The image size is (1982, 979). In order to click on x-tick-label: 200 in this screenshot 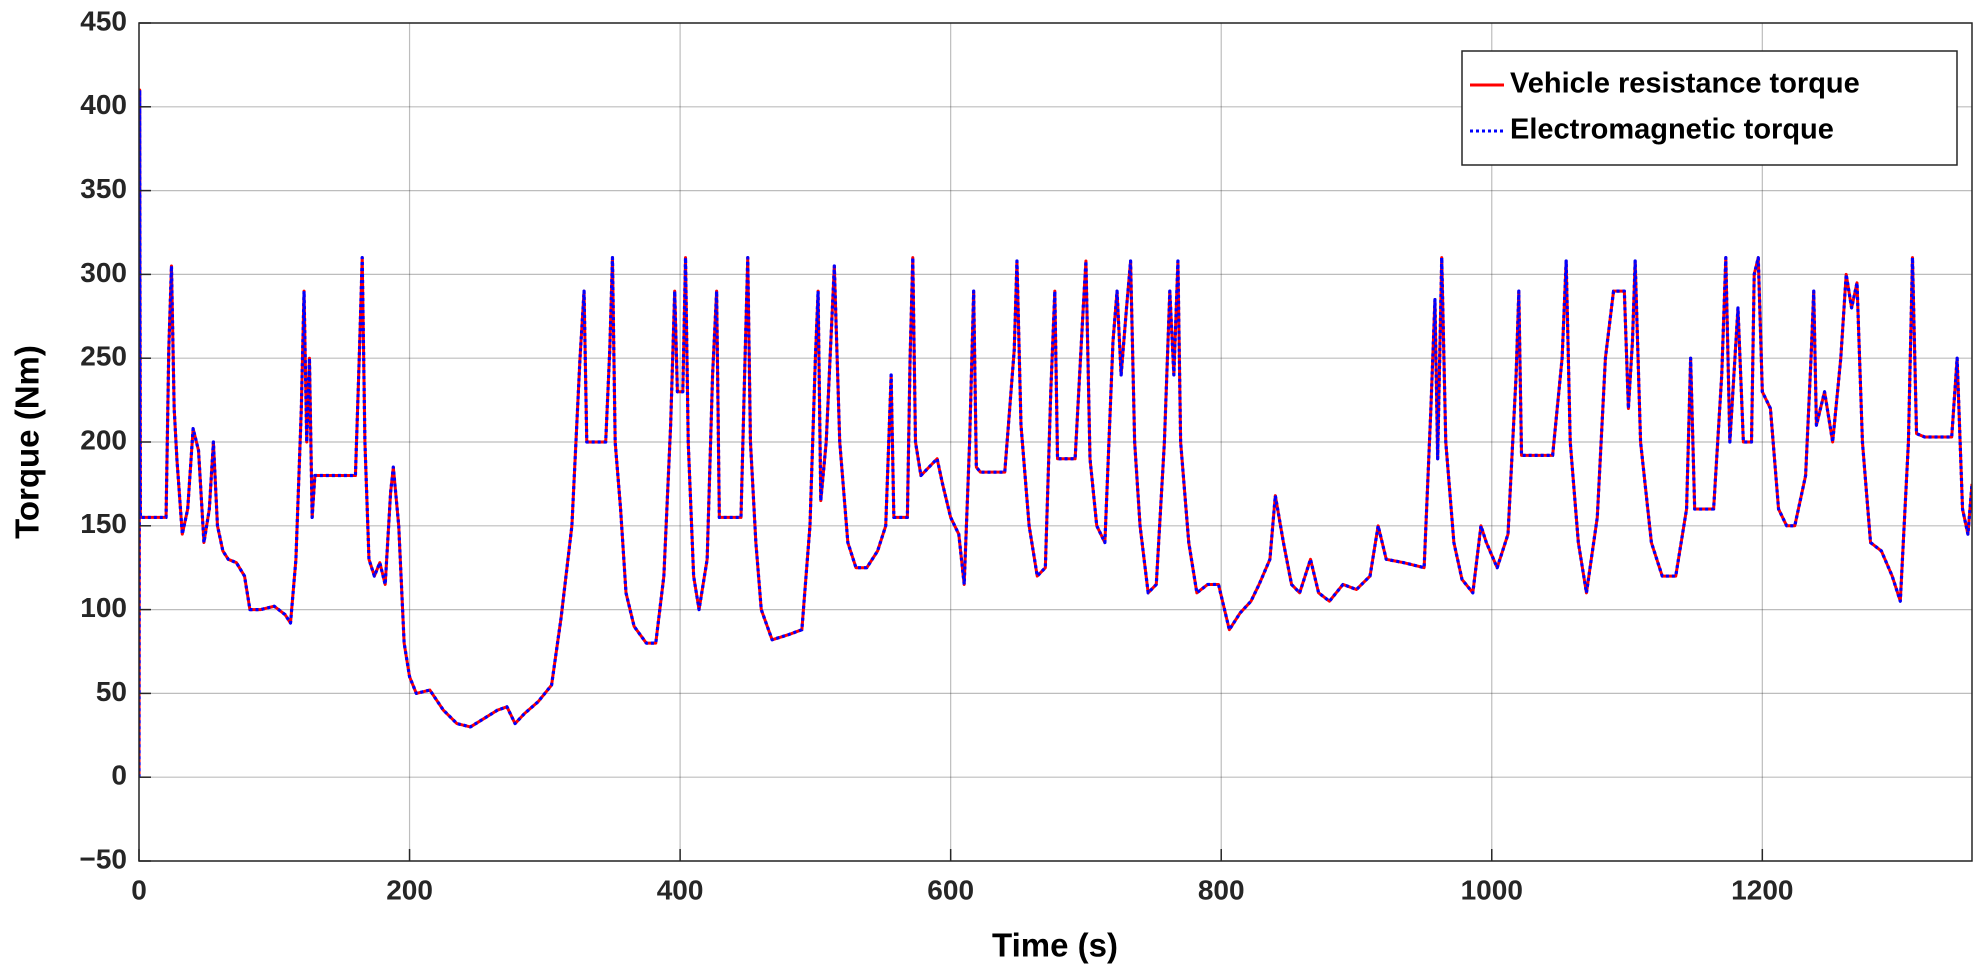, I will do `click(409, 889)`.